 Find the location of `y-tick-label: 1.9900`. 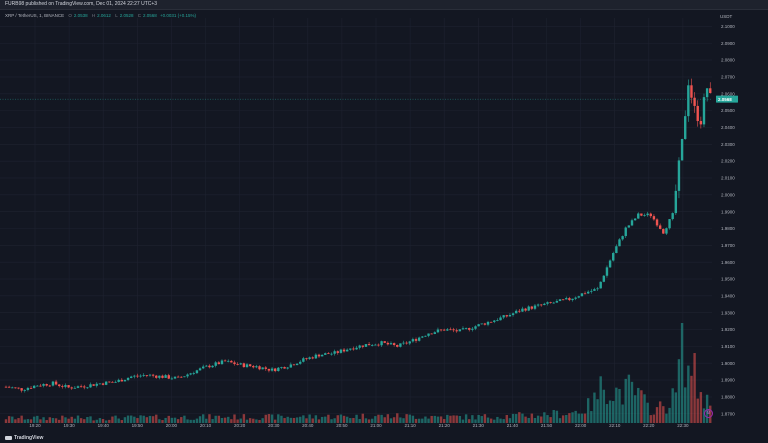

y-tick-label: 1.9900 is located at coordinates (728, 211).